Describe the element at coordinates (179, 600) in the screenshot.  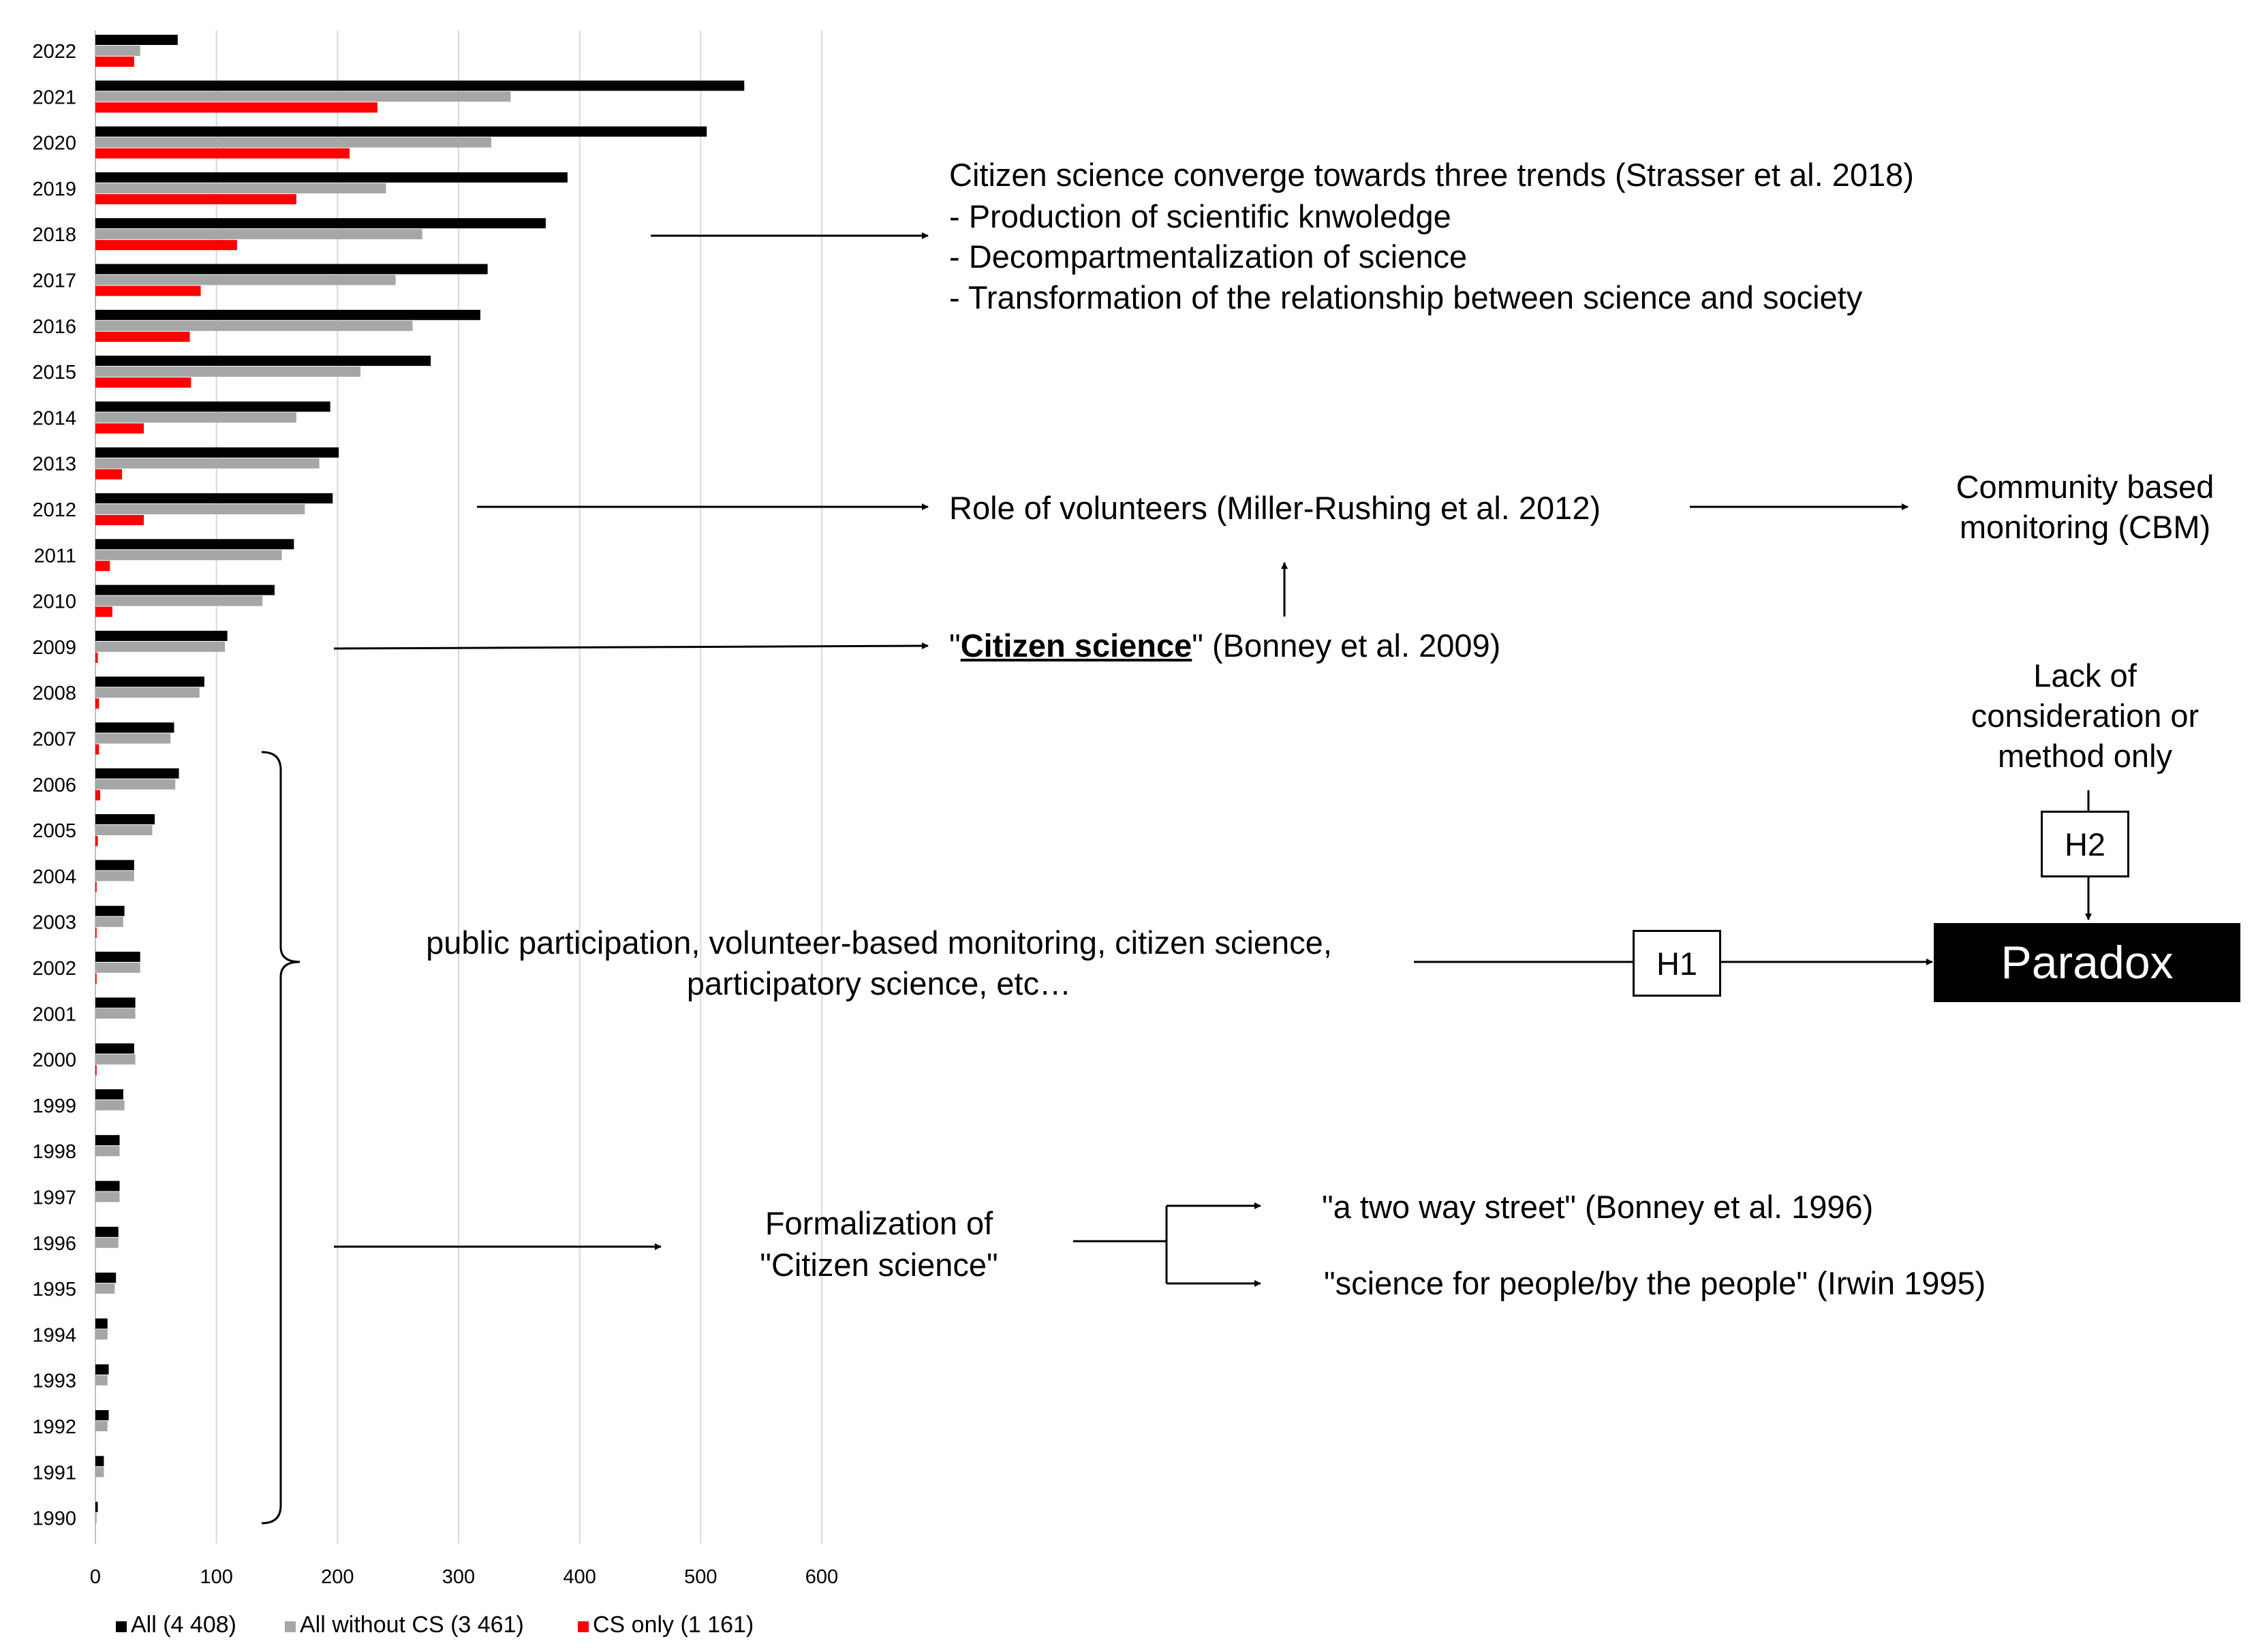
I see `bar-2010-all-without-cs` at that location.